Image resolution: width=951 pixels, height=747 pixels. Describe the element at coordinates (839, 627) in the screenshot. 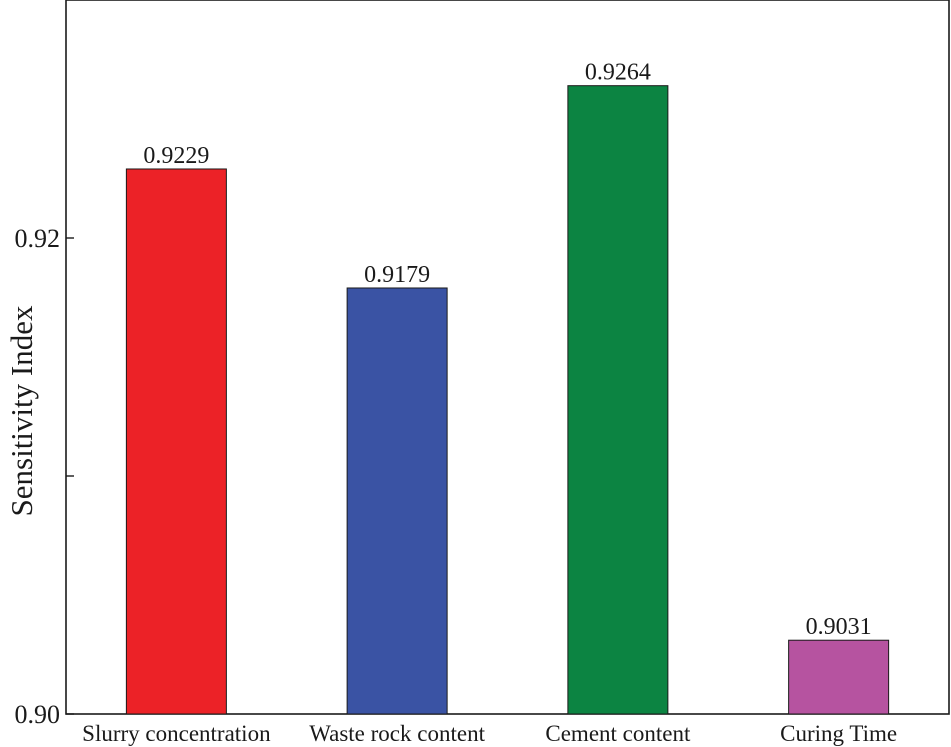

I see `bar-value-label: 0.9031` at that location.